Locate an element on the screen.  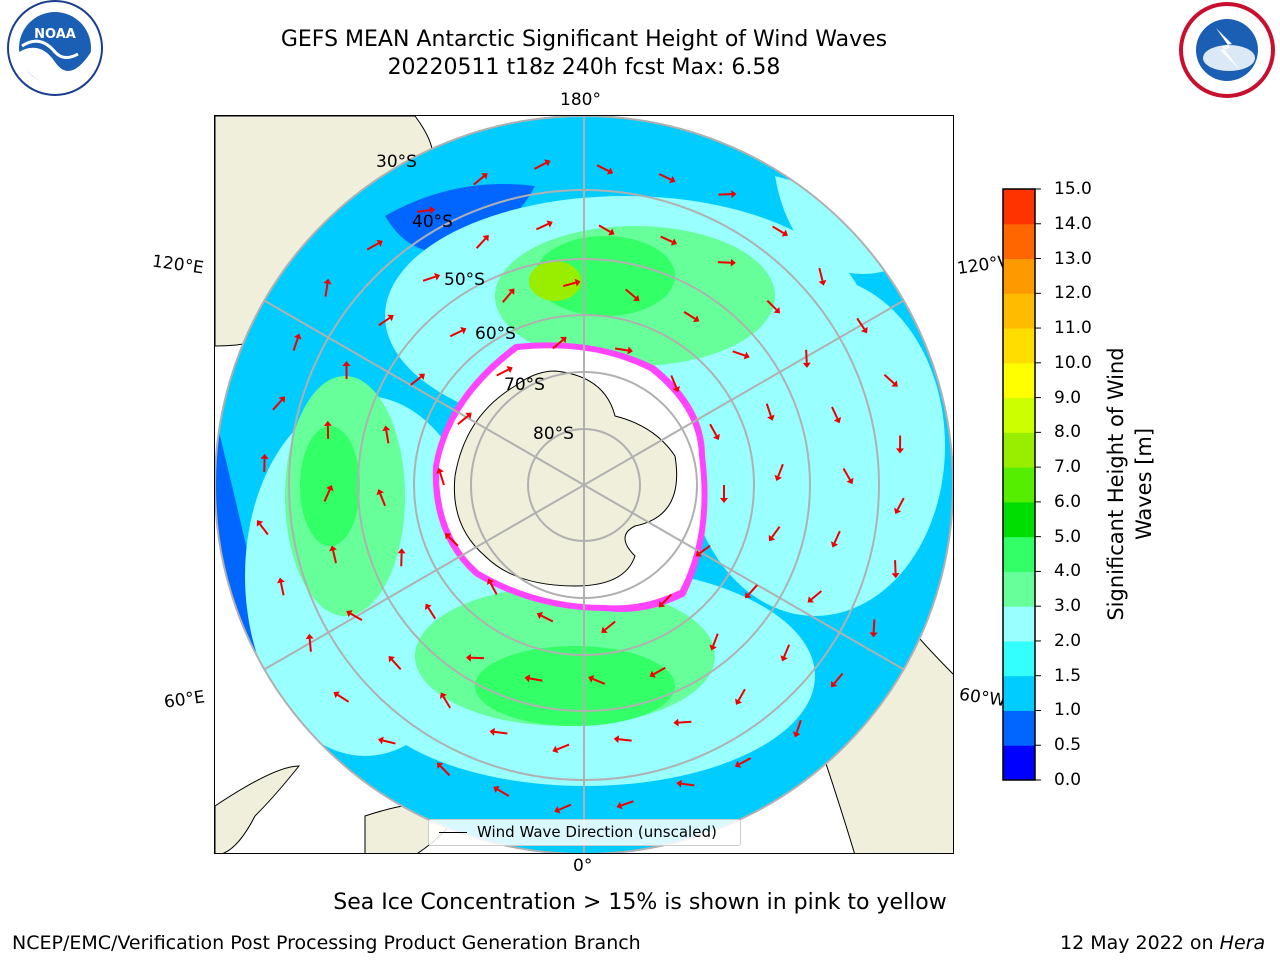
land-antarctica is located at coordinates (565, 478).